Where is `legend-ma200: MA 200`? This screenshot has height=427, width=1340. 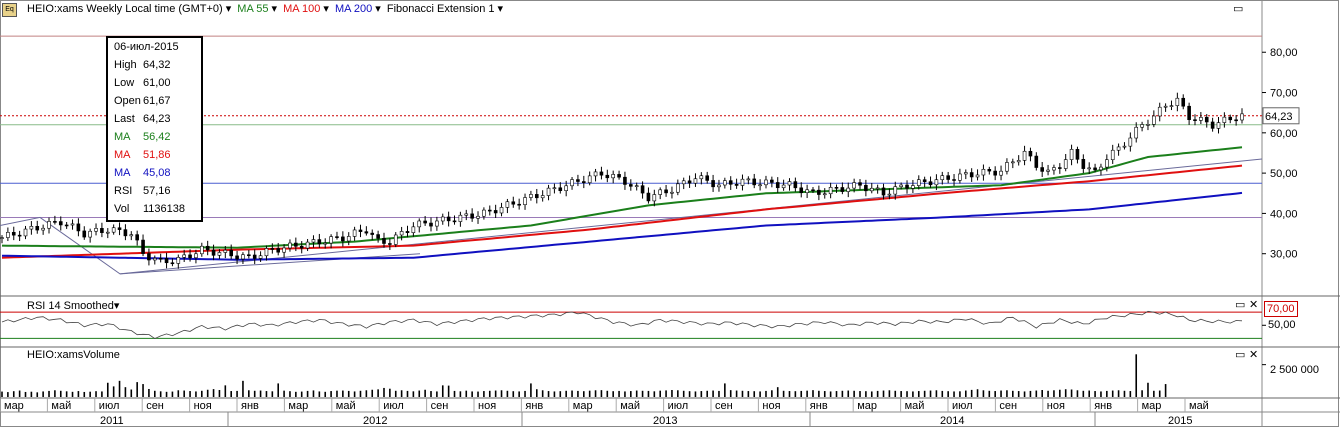
legend-ma200: MA 200 is located at coordinates (353, 9).